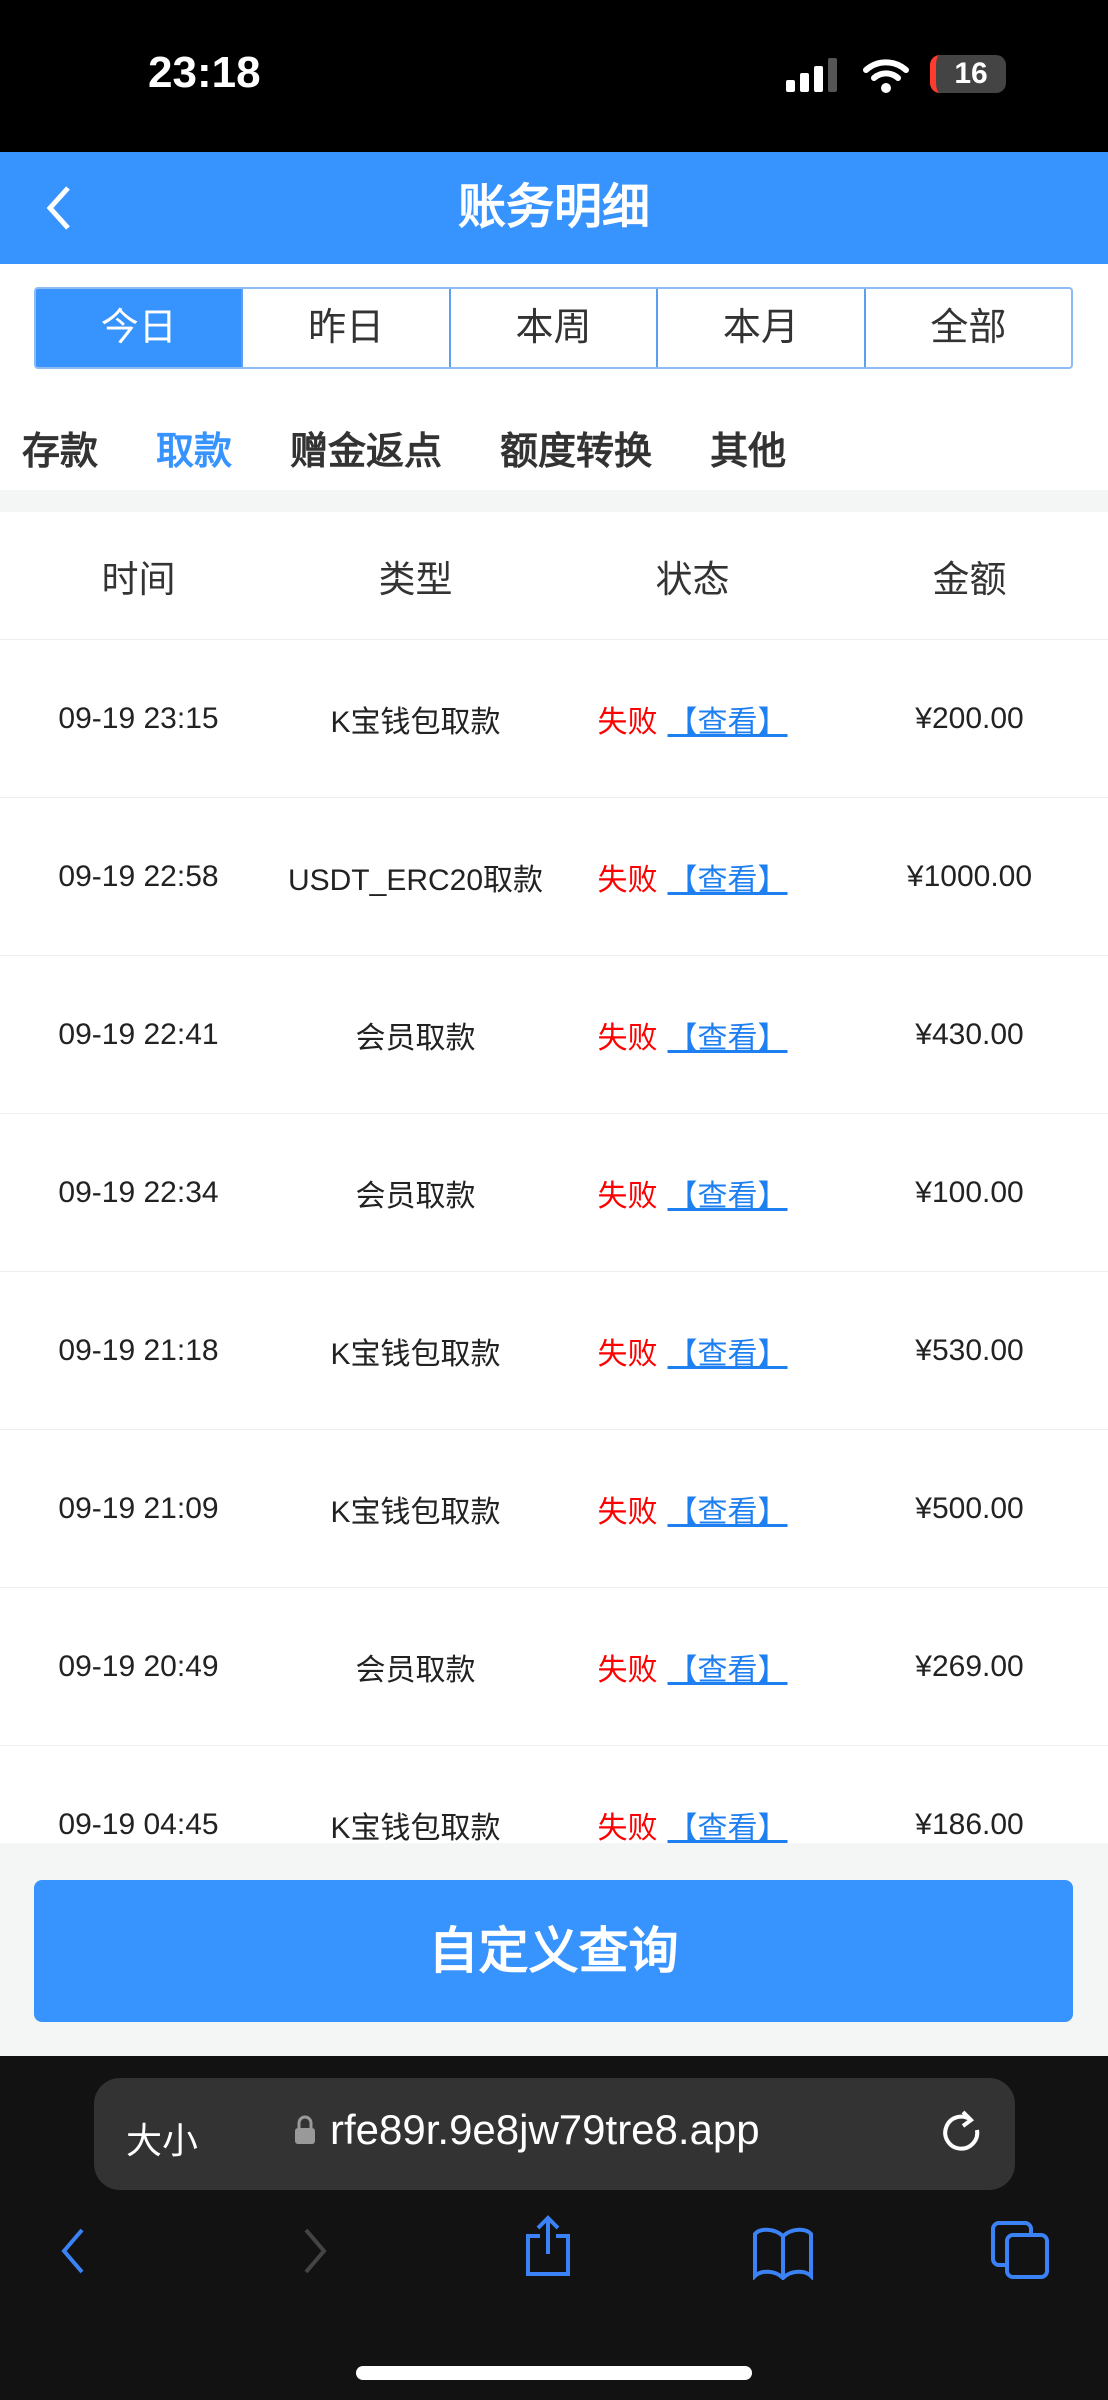 This screenshot has height=2400, width=1108. Describe the element at coordinates (969, 579) in the screenshot. I see `column-header: 金额` at that location.